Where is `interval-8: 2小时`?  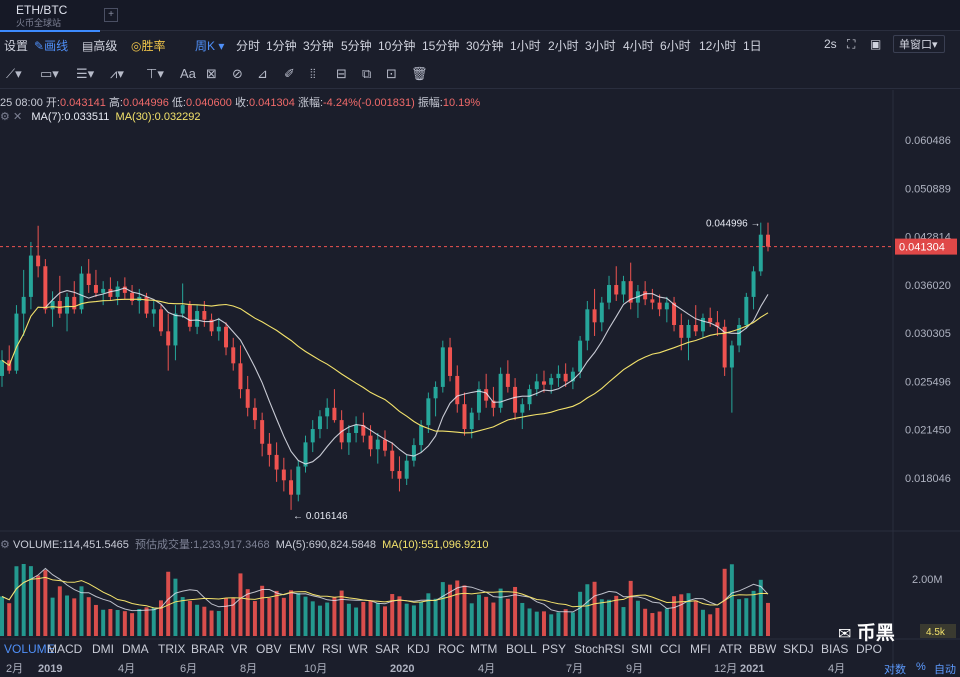 interval-8: 2小时 is located at coordinates (563, 46).